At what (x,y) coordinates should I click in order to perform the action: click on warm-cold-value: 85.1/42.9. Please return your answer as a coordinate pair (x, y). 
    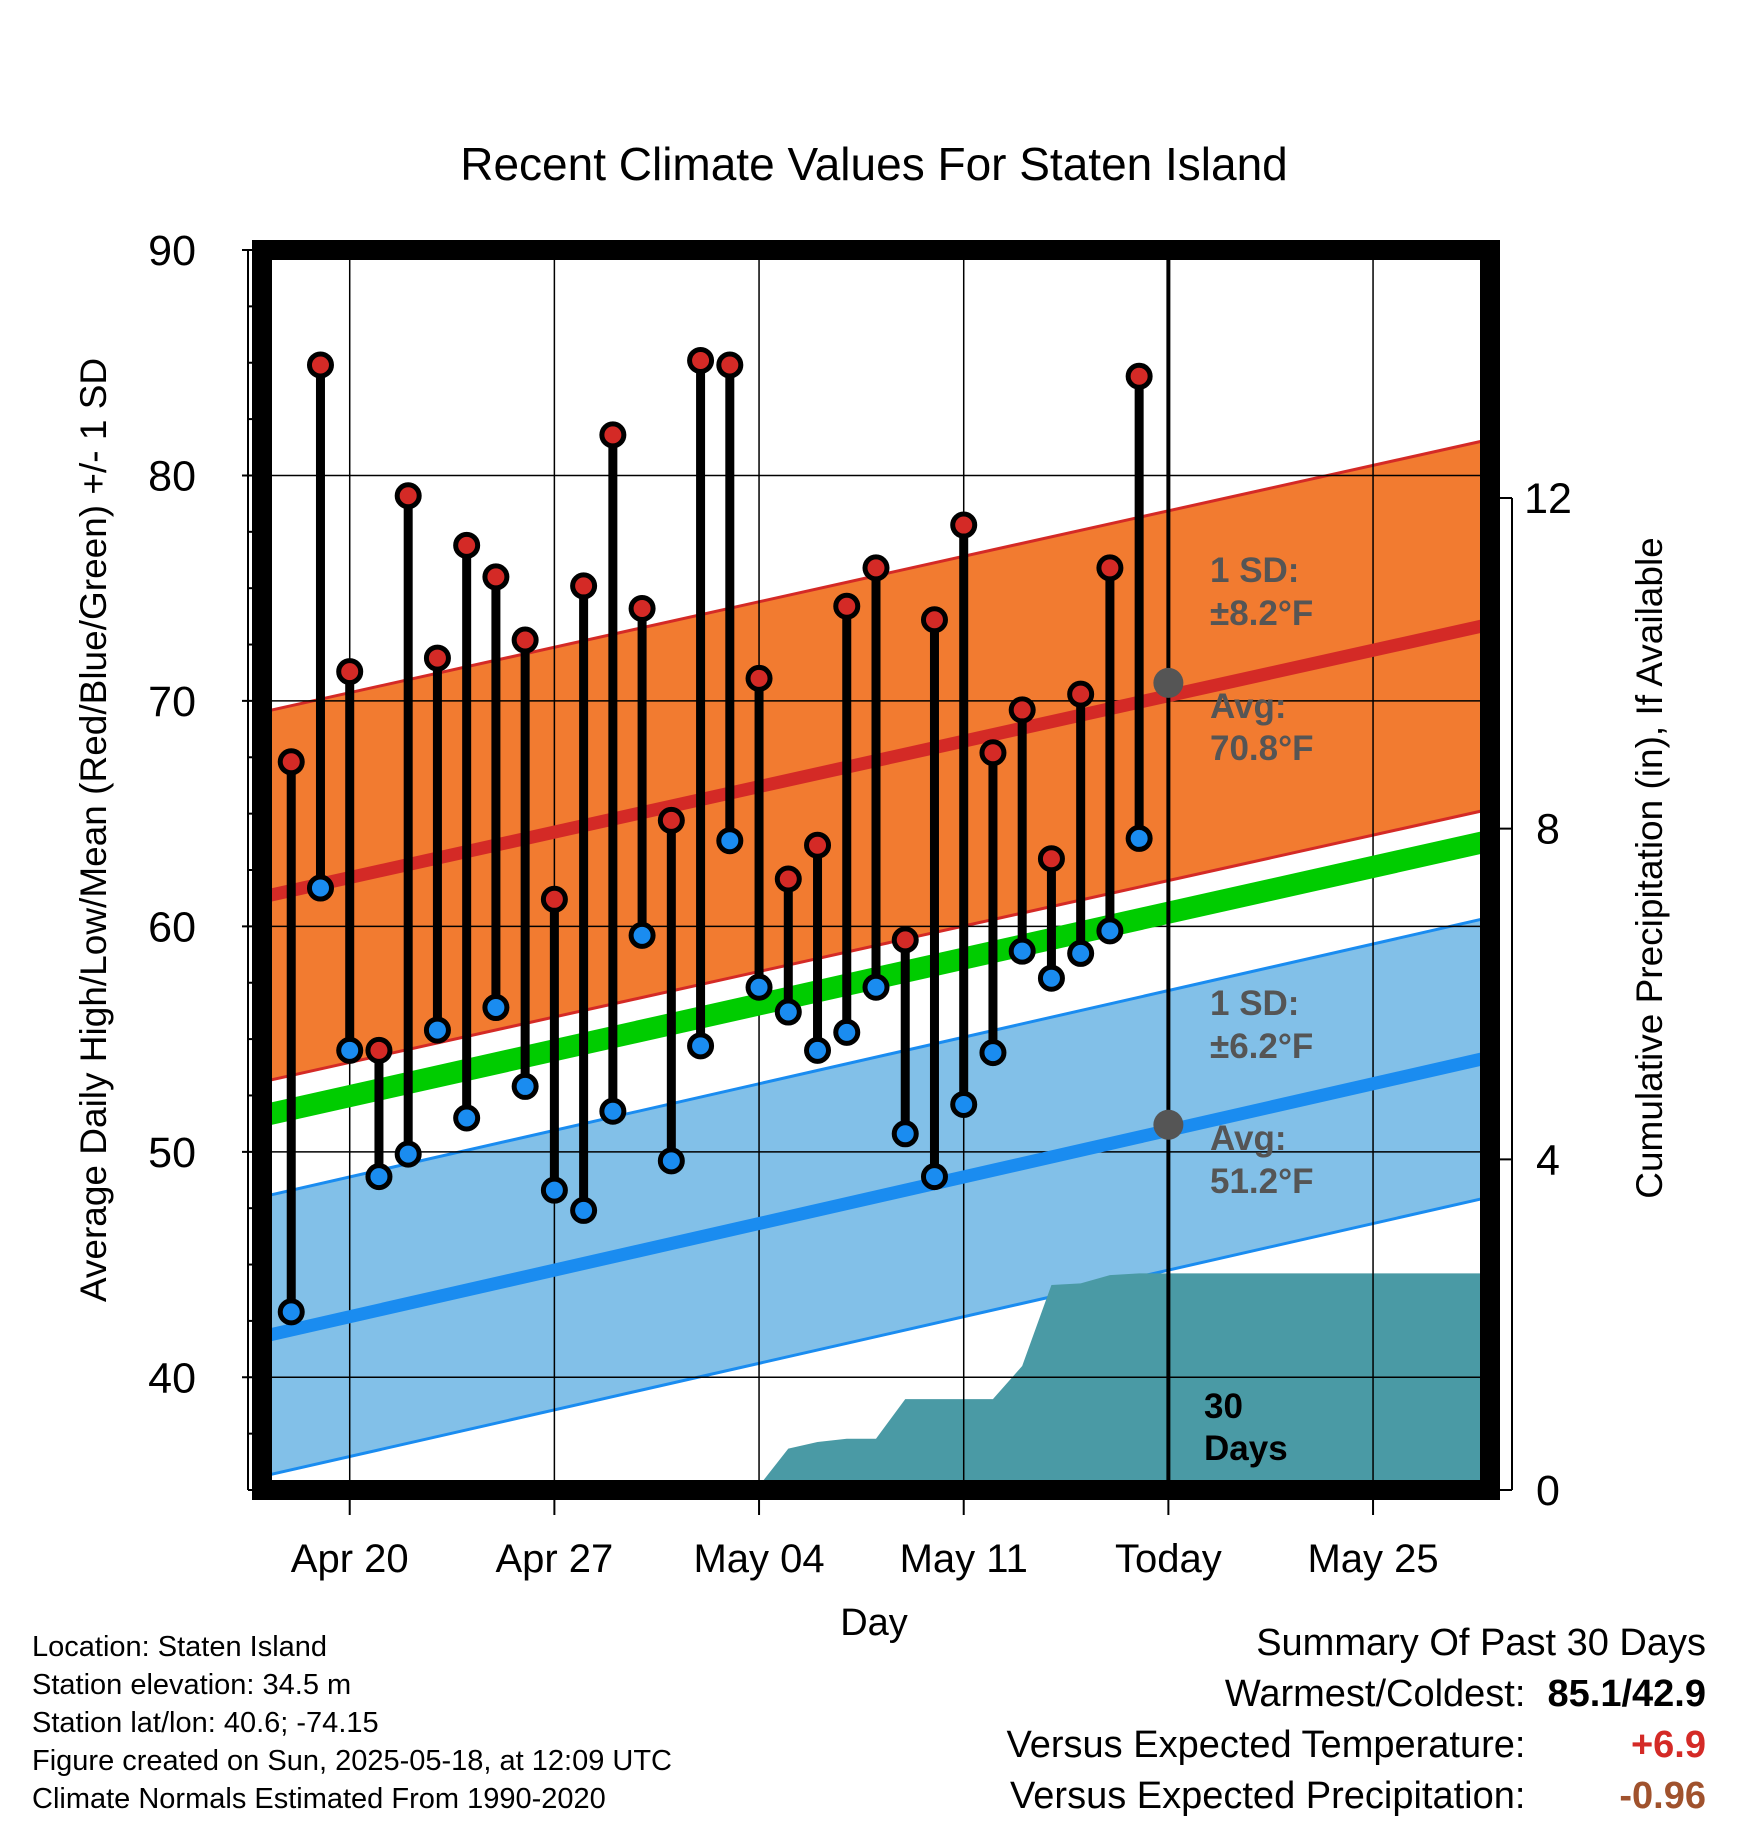
    Looking at the image, I should click on (1626, 1694).